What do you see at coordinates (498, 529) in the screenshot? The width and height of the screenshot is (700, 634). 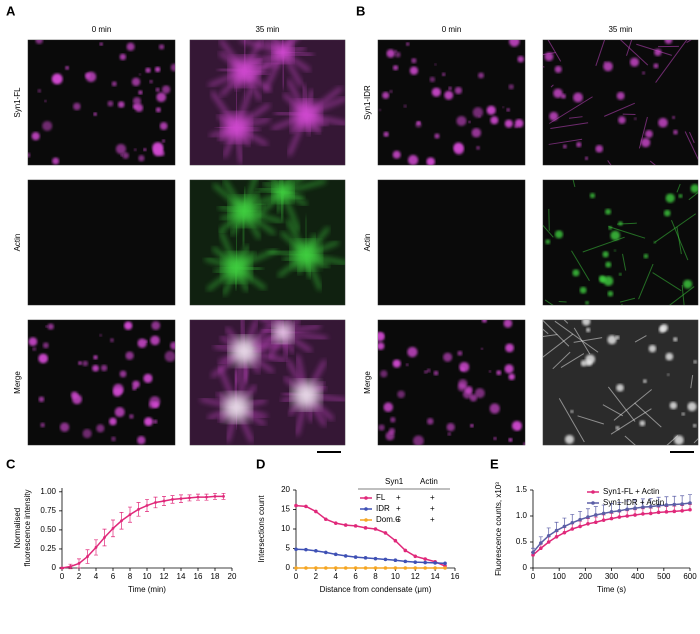 I see `y-axis-label: Fluorescence counts, x10³` at bounding box center [498, 529].